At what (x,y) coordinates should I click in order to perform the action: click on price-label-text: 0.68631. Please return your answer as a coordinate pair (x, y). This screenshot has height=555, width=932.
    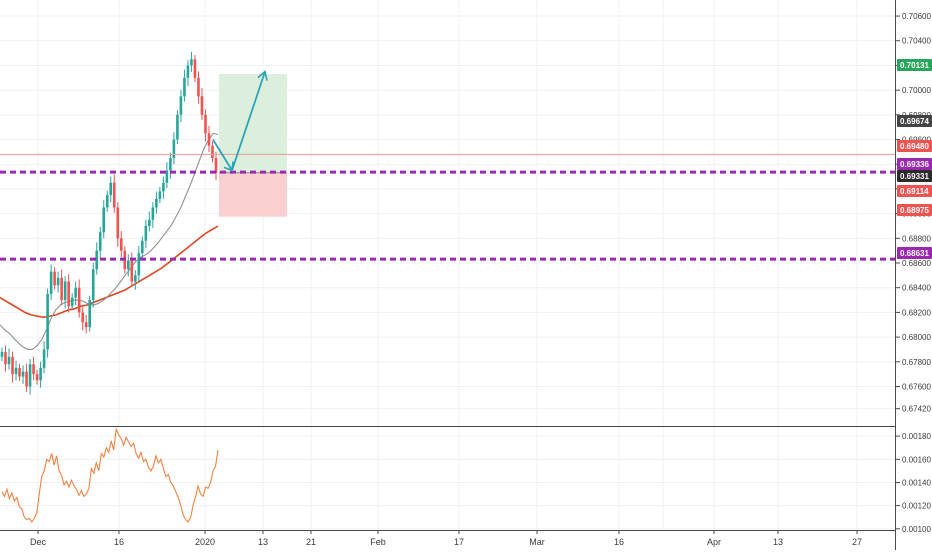
    Looking at the image, I should click on (914, 253).